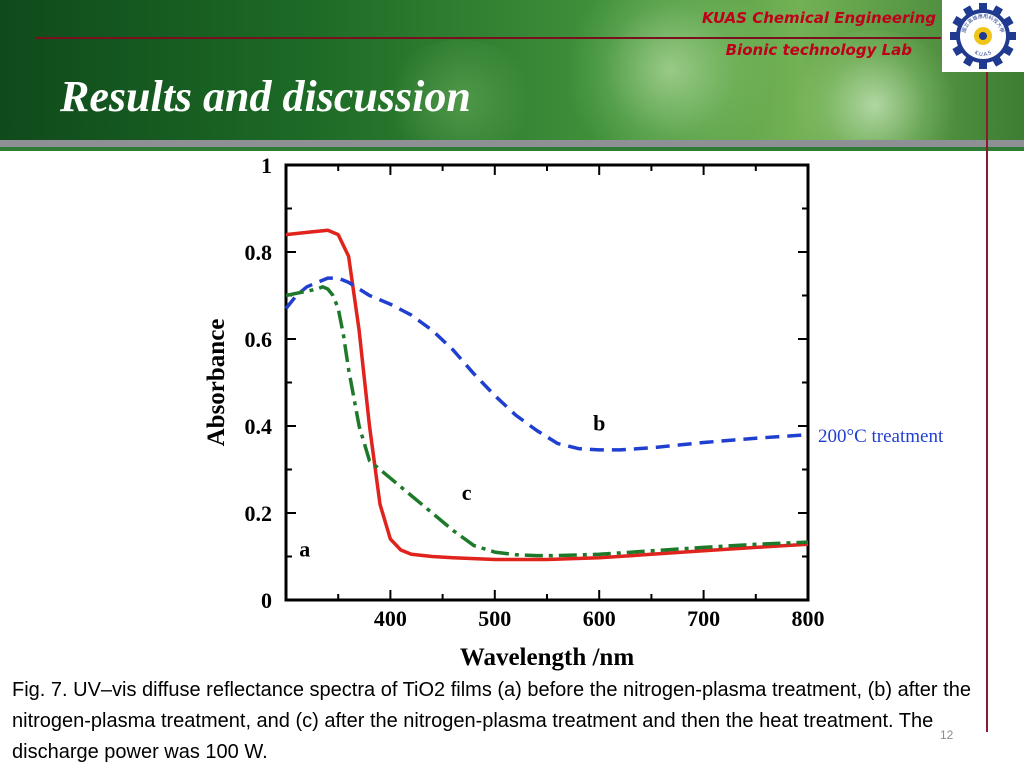 This screenshot has width=1024, height=768. What do you see at coordinates (216, 383) in the screenshot?
I see `y-axis-label: Absorbance` at bounding box center [216, 383].